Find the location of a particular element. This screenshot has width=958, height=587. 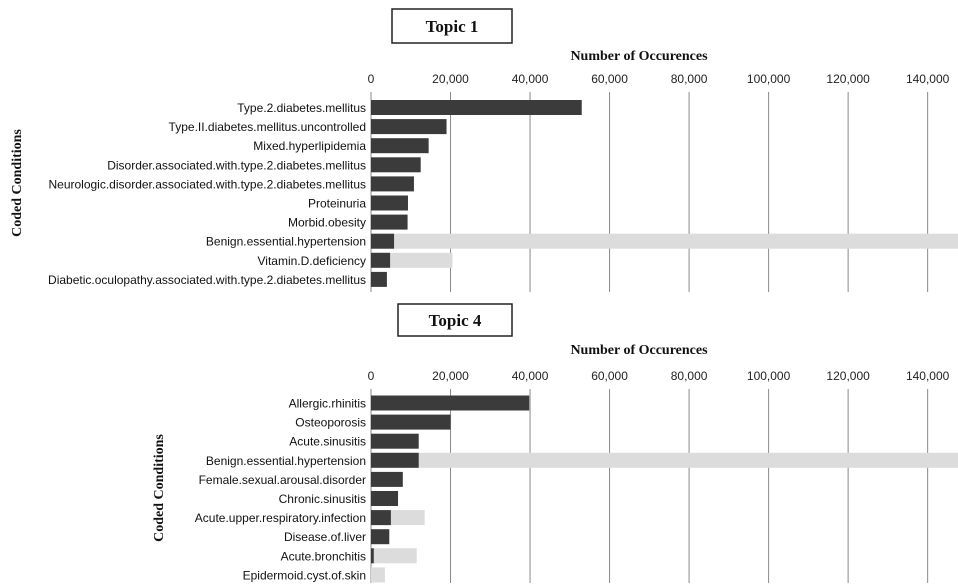

category-label: Type.2.diabetes.mellitus is located at coordinates (301, 108).